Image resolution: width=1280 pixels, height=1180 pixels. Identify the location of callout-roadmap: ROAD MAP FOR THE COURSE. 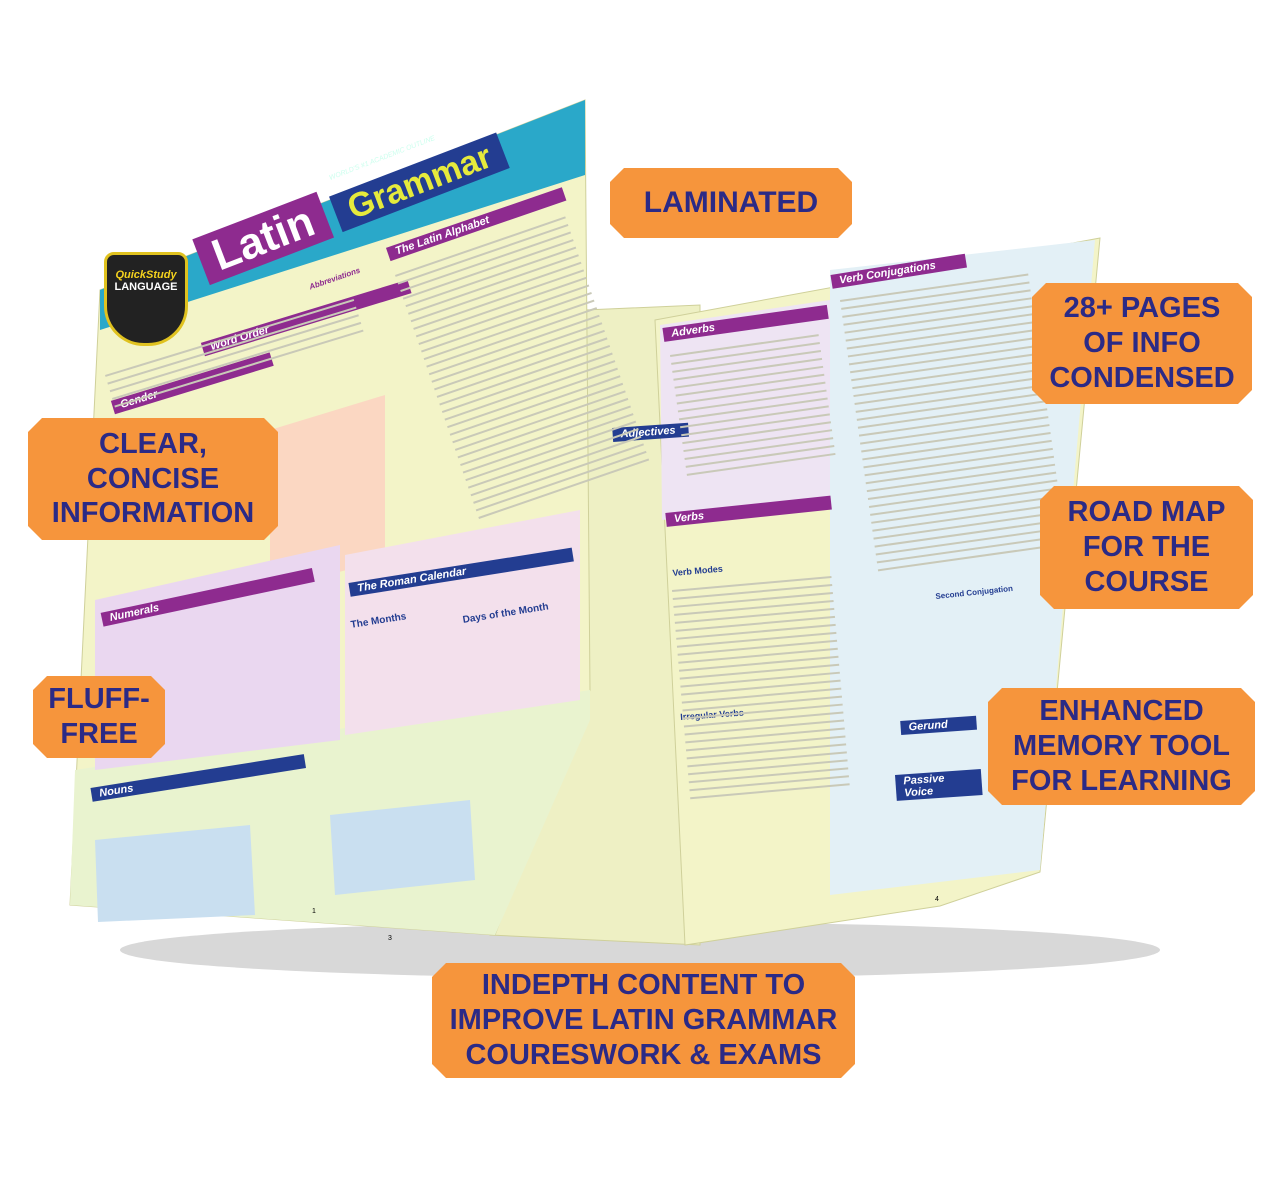
(1146, 547).